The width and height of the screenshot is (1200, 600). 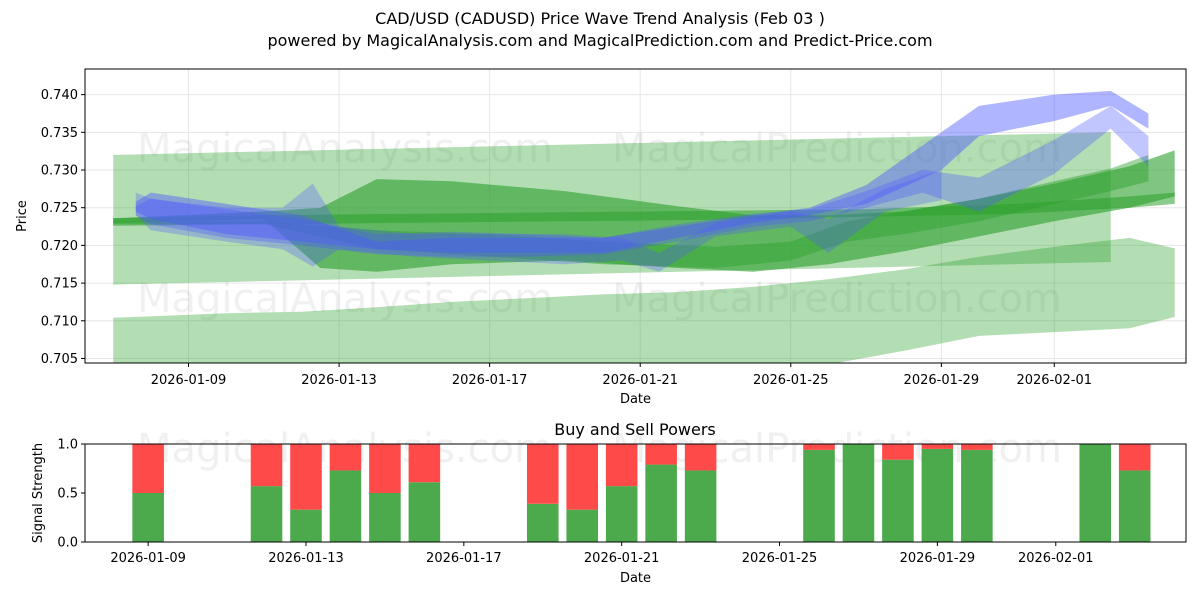 I want to click on price-xtick-label: 2026-01-13, so click(x=339, y=380).